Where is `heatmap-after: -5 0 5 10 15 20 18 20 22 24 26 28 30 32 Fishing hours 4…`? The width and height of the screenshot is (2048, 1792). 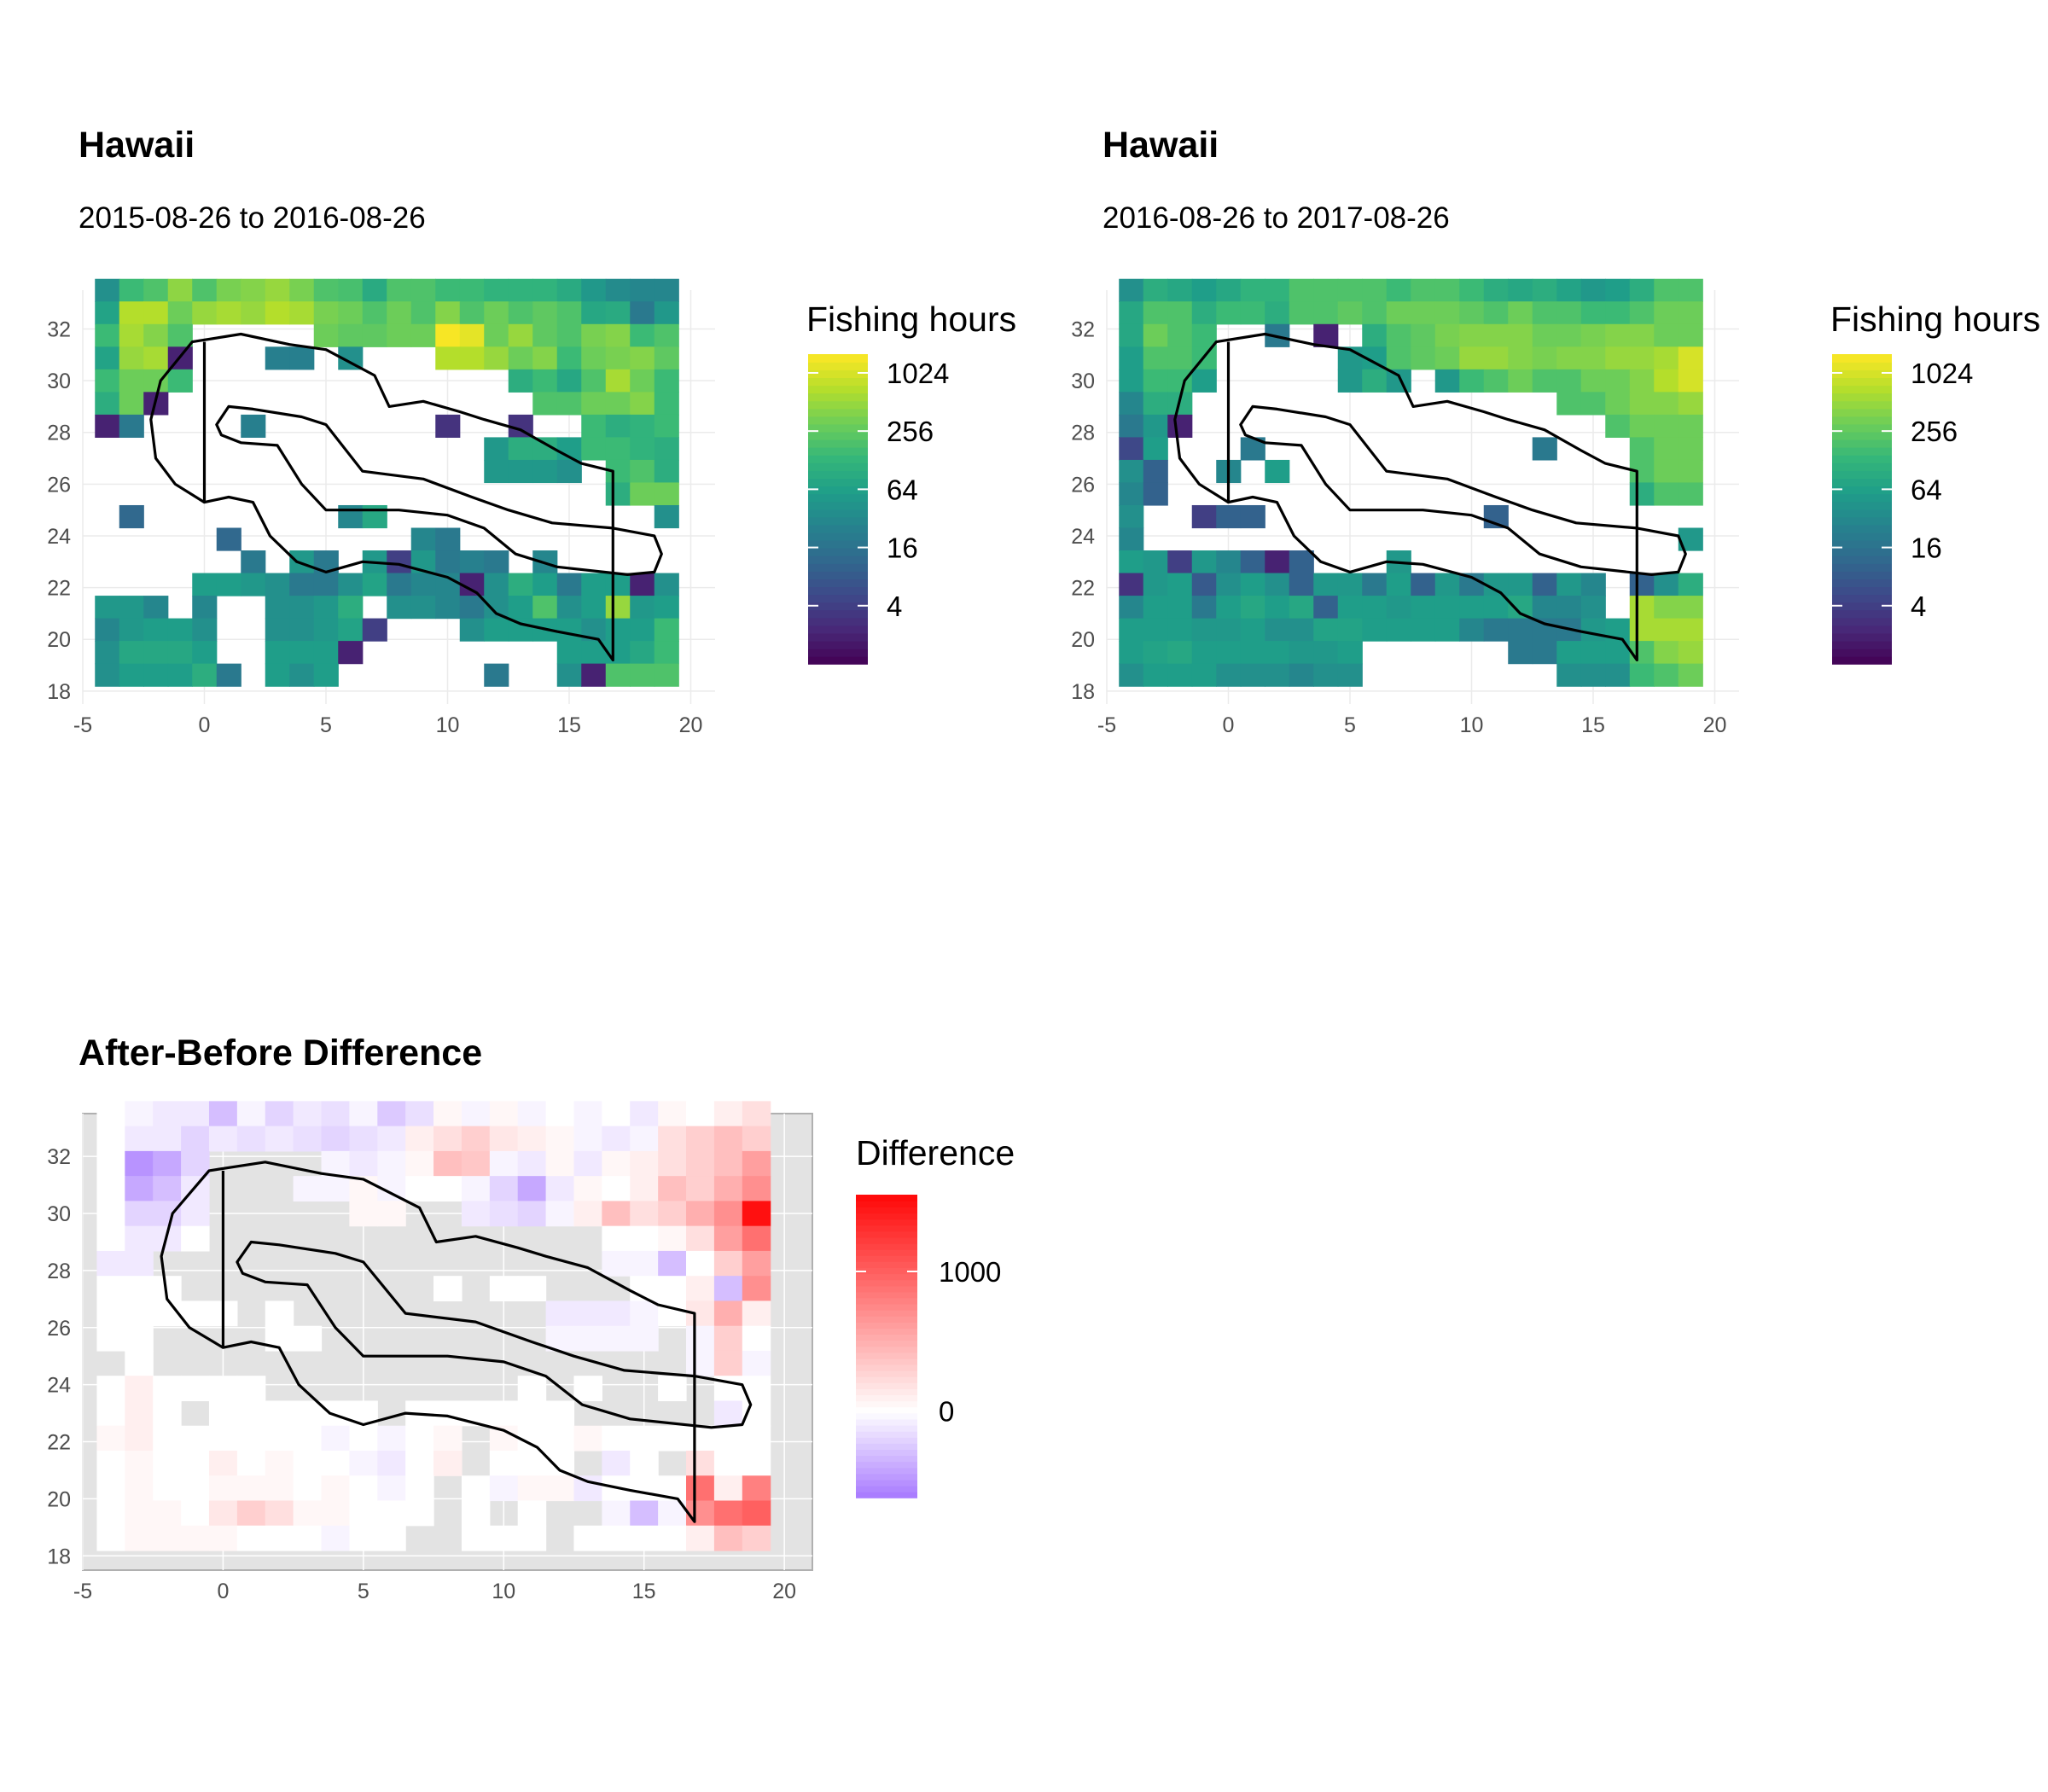
heatmap-after: -5 0 5 10 15 20 18 20 22 24 26 28 30 32 Fishing hours 4… is located at coordinates (1555, 508).